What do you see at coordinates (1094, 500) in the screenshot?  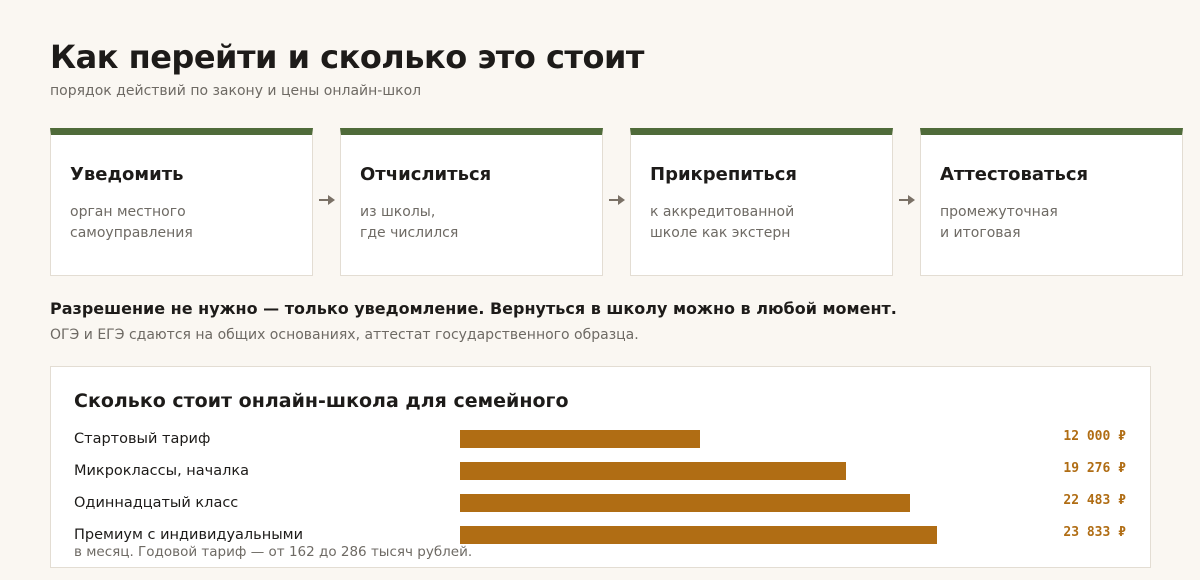 I see `bar-value-label: 22 483 ₽` at bounding box center [1094, 500].